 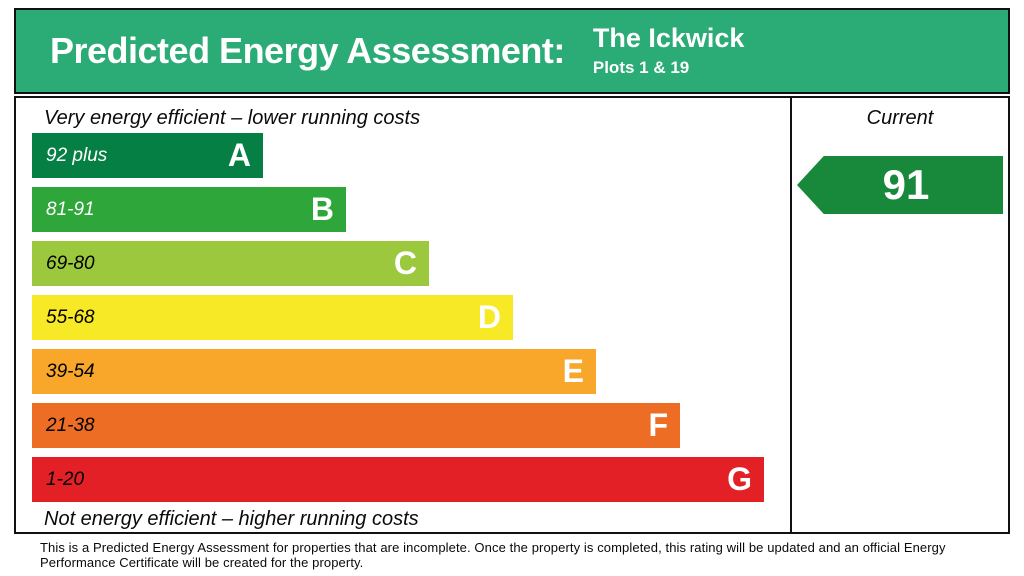 What do you see at coordinates (322, 209) in the screenshot?
I see `band-letter: B` at bounding box center [322, 209].